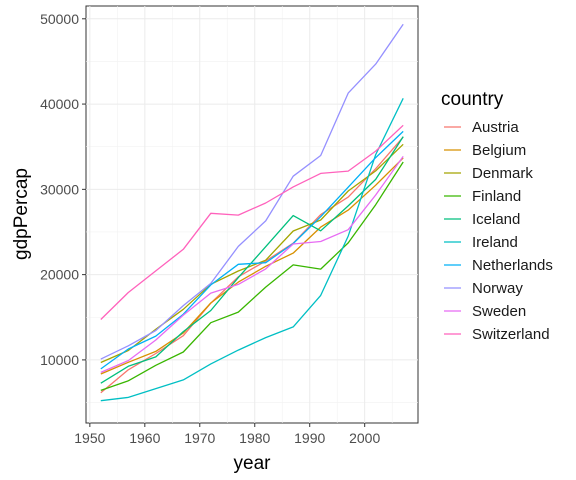  What do you see at coordinates (499, 150) in the screenshot?
I see `legend-label-belgium: Belgium` at bounding box center [499, 150].